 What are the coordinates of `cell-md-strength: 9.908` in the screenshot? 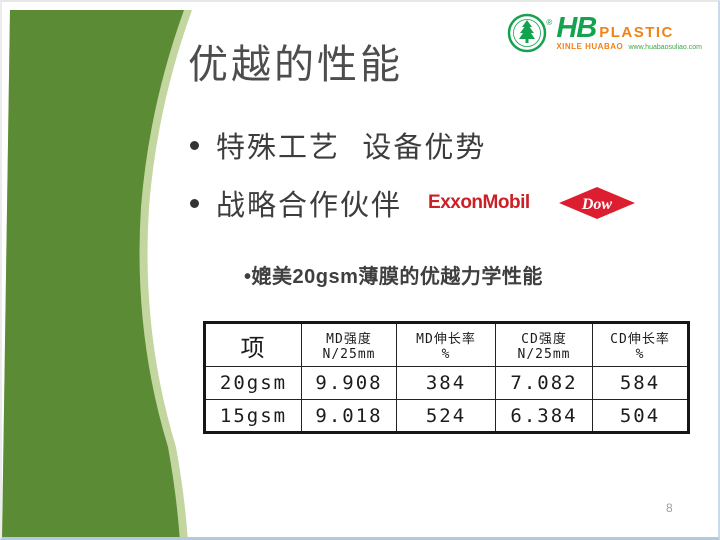 It's located at (349, 383).